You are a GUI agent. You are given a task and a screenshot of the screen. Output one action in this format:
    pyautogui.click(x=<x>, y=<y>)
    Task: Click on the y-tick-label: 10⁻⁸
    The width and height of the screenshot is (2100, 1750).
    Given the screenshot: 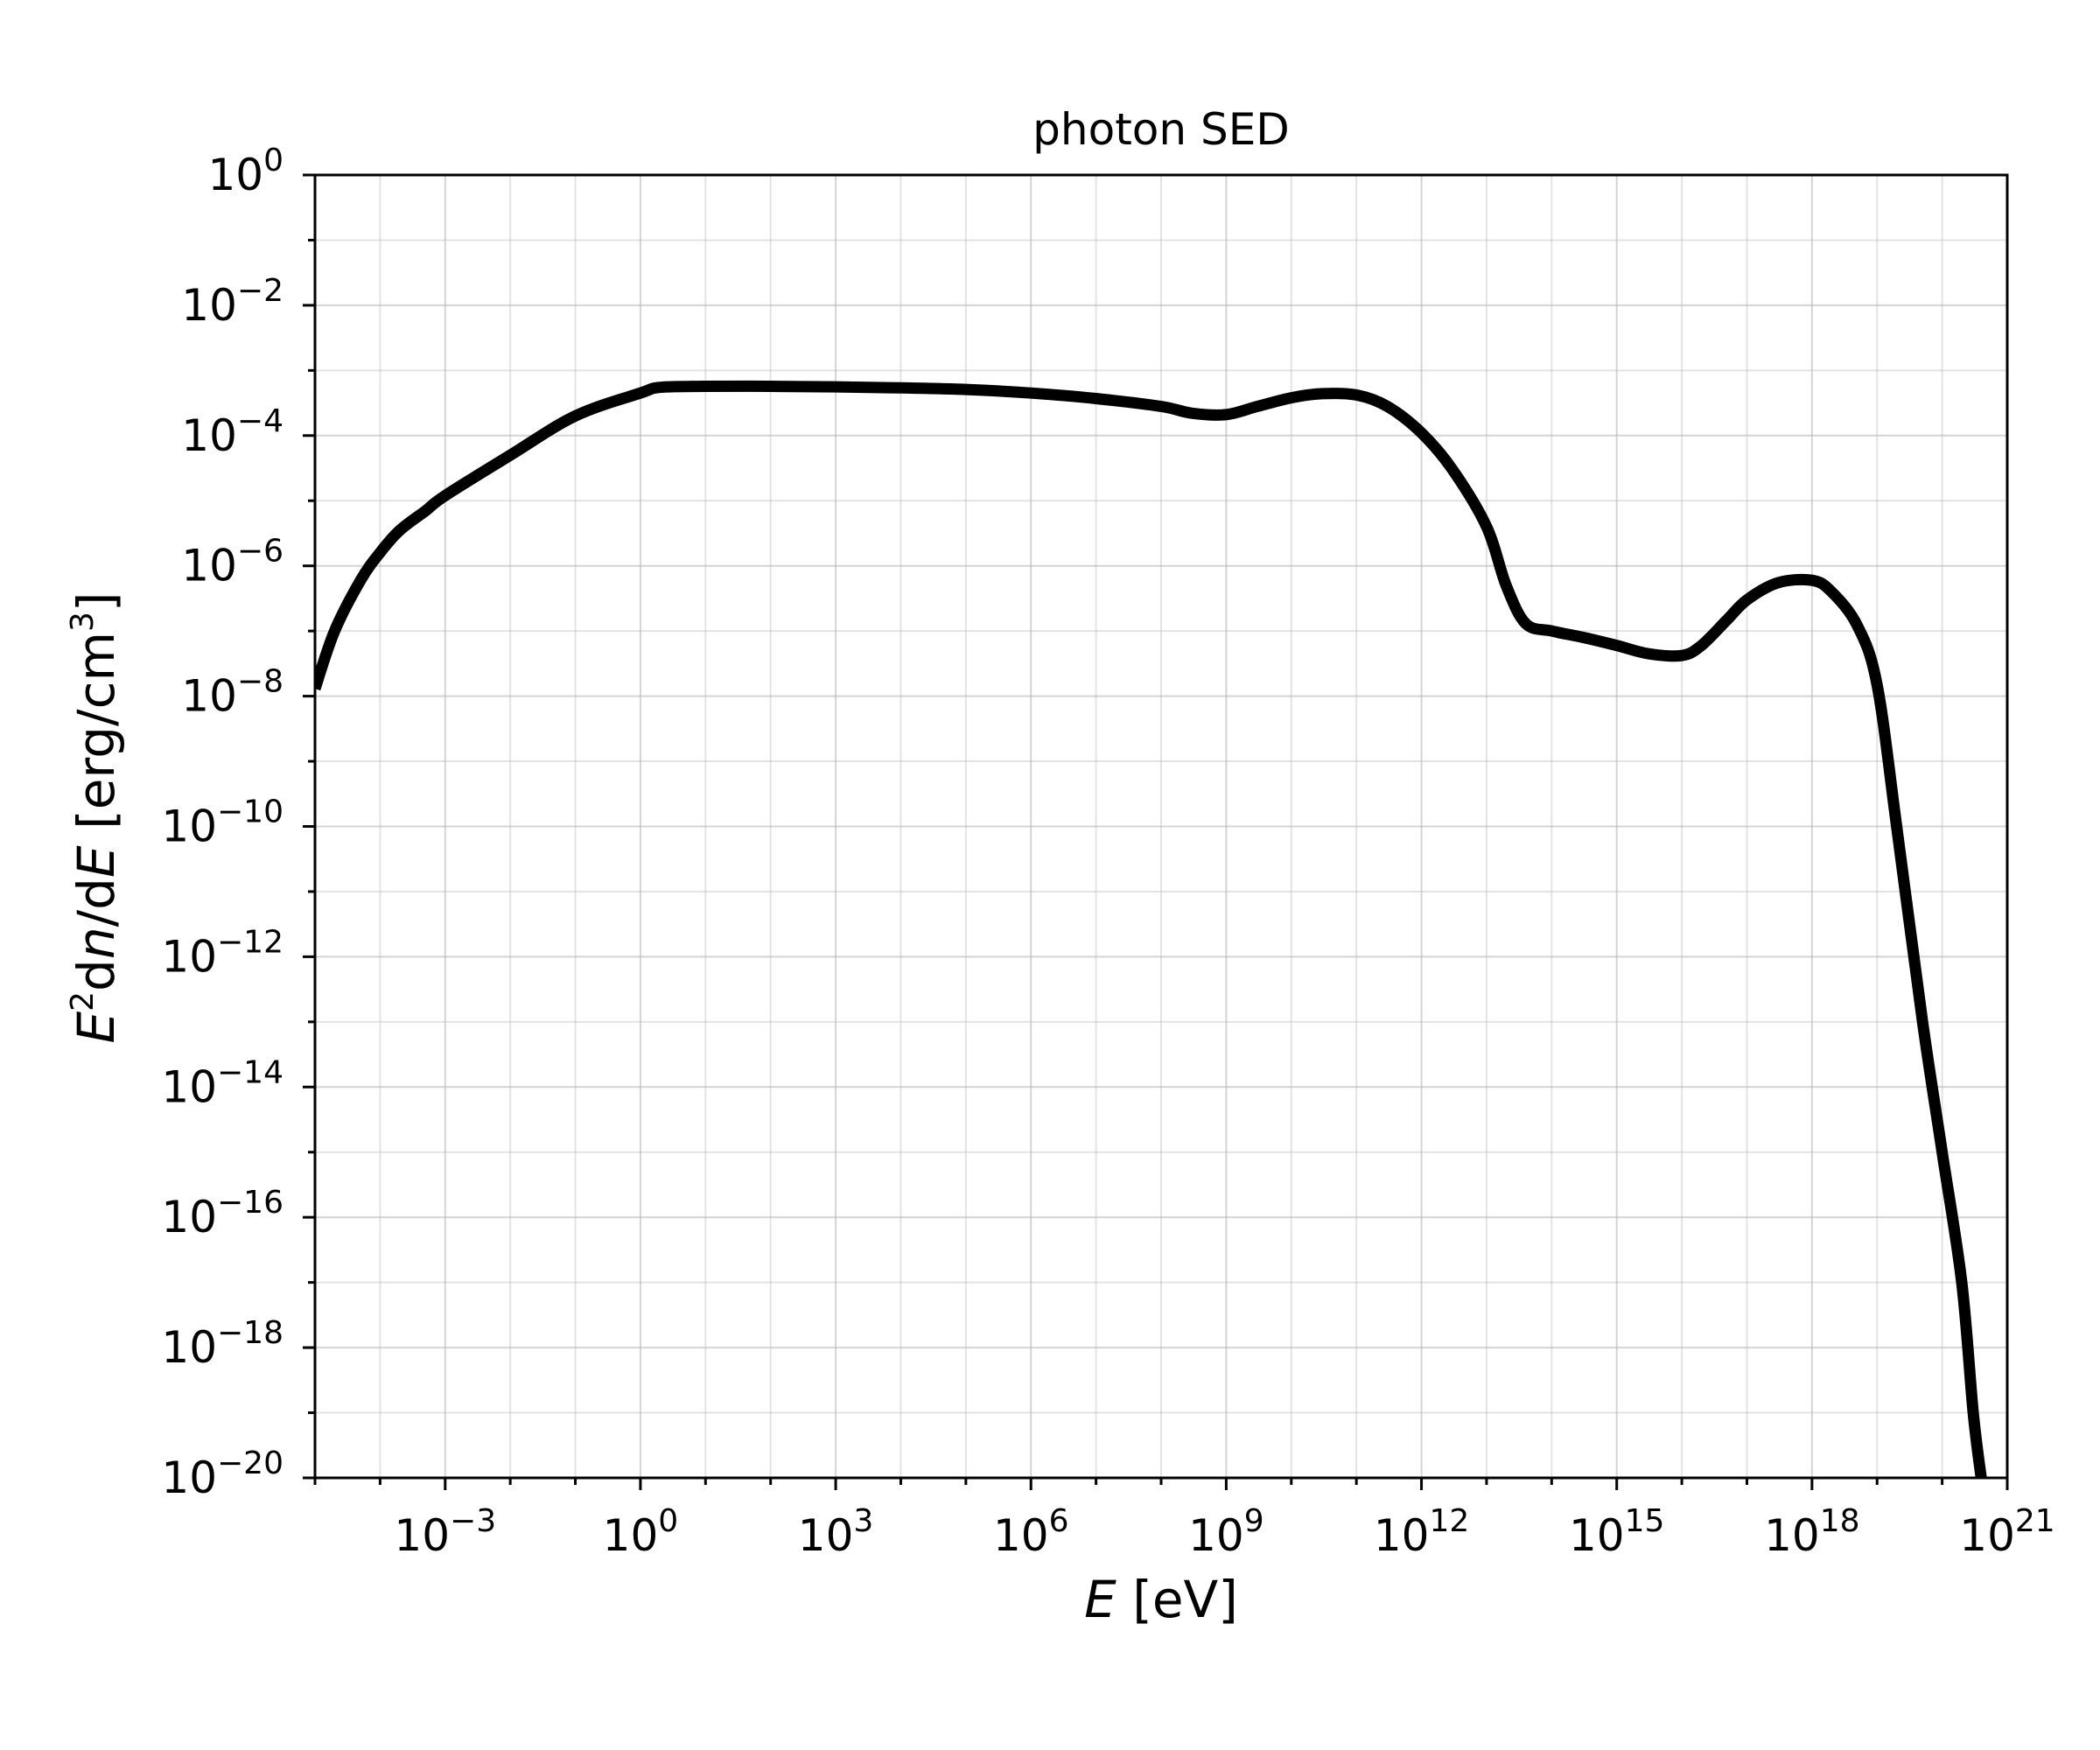 What is the action you would take?
    pyautogui.click(x=232, y=693)
    